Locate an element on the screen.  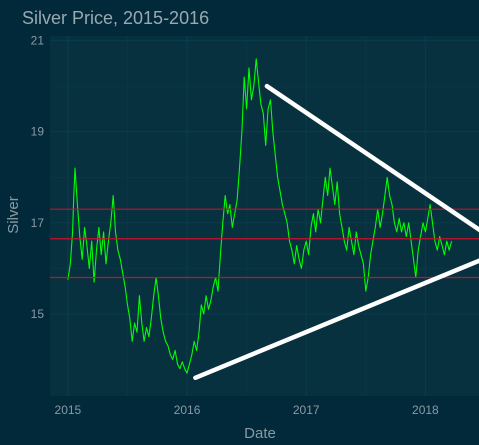
y-tick-label: 15 is located at coordinates (38, 314).